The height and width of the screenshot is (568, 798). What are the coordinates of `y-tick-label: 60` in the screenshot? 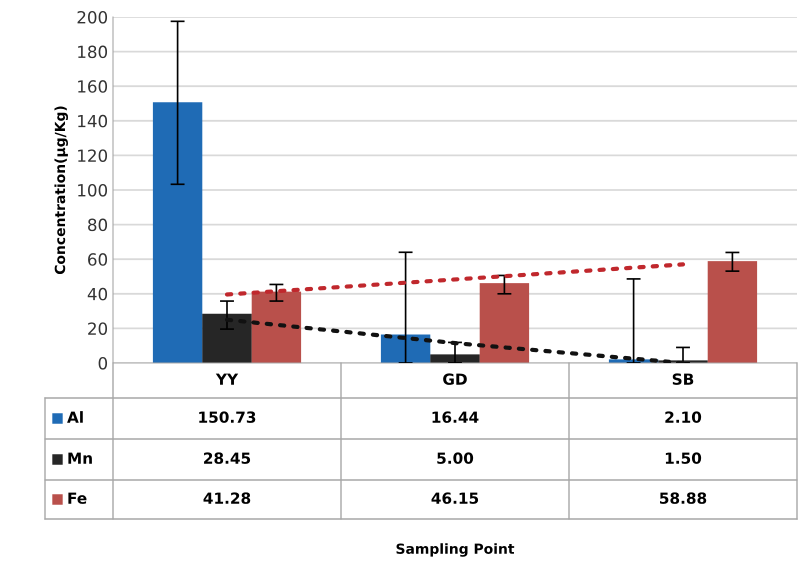 It's located at (98, 259).